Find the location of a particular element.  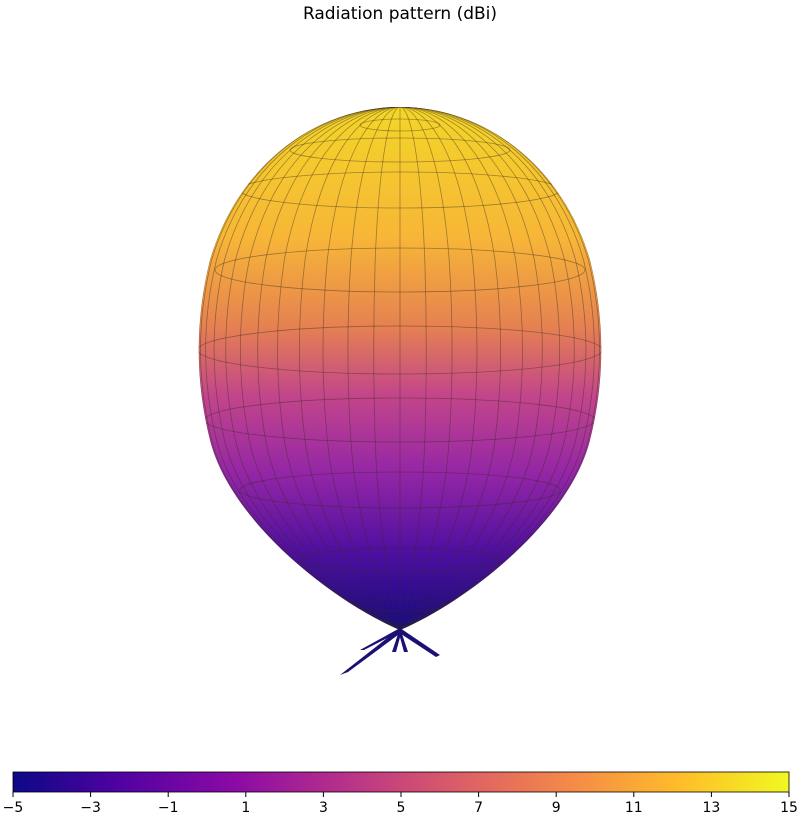

chart-title: Radiation pattern (dBi) is located at coordinates (400, 14).